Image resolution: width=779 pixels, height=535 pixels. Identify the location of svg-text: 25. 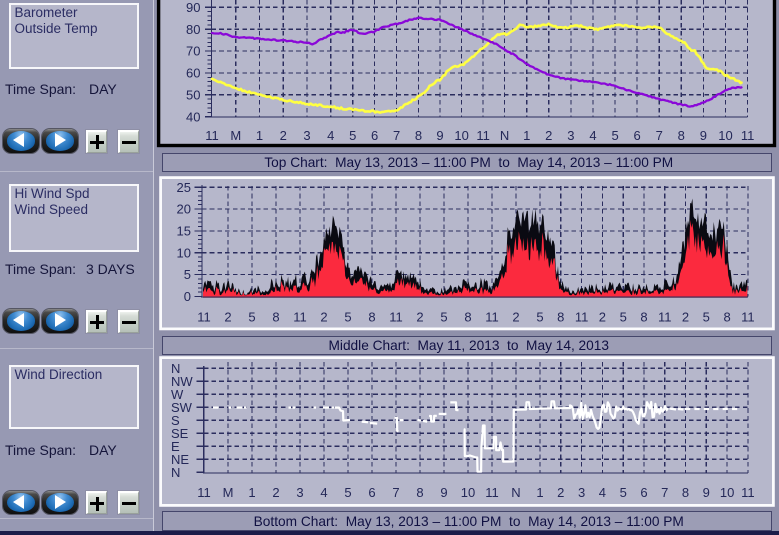
(184, 187).